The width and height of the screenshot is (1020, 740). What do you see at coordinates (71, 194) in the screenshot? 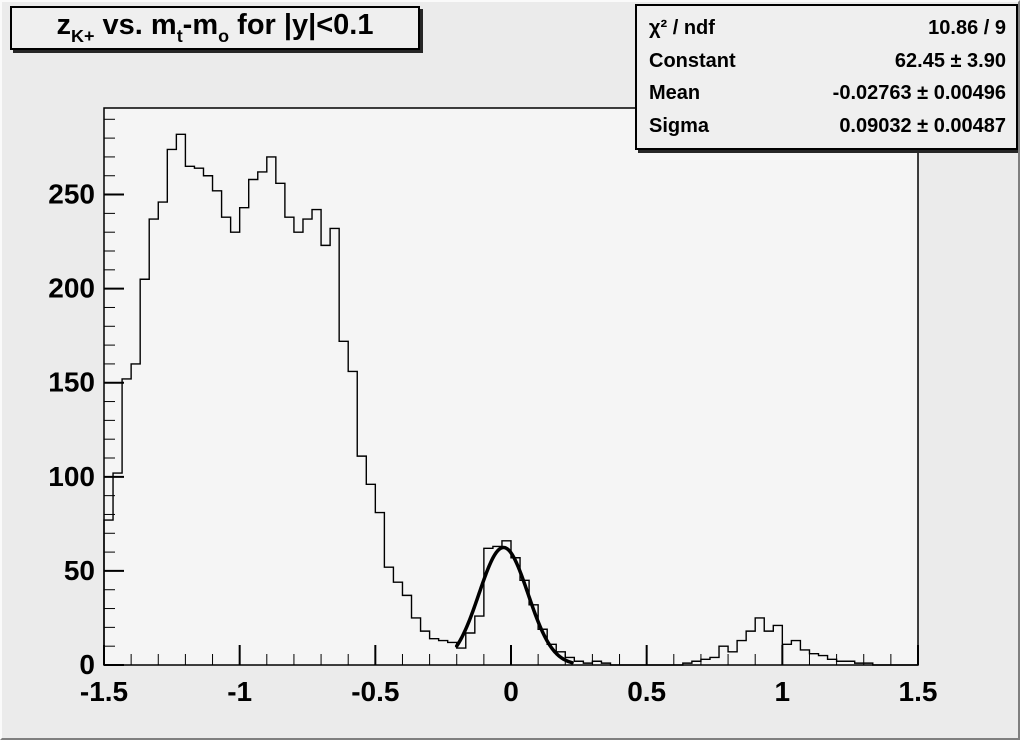
I see `y-tick-label: 250` at bounding box center [71, 194].